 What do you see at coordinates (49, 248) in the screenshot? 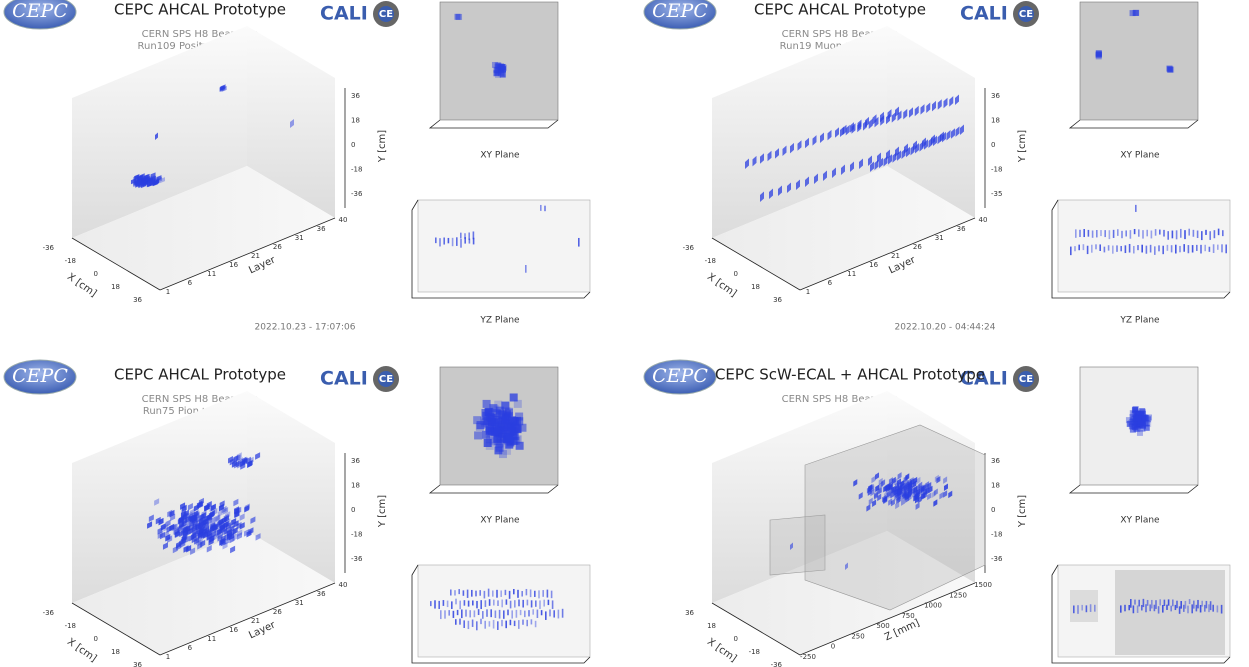
I see `x-tick-label: -36` at bounding box center [49, 248].